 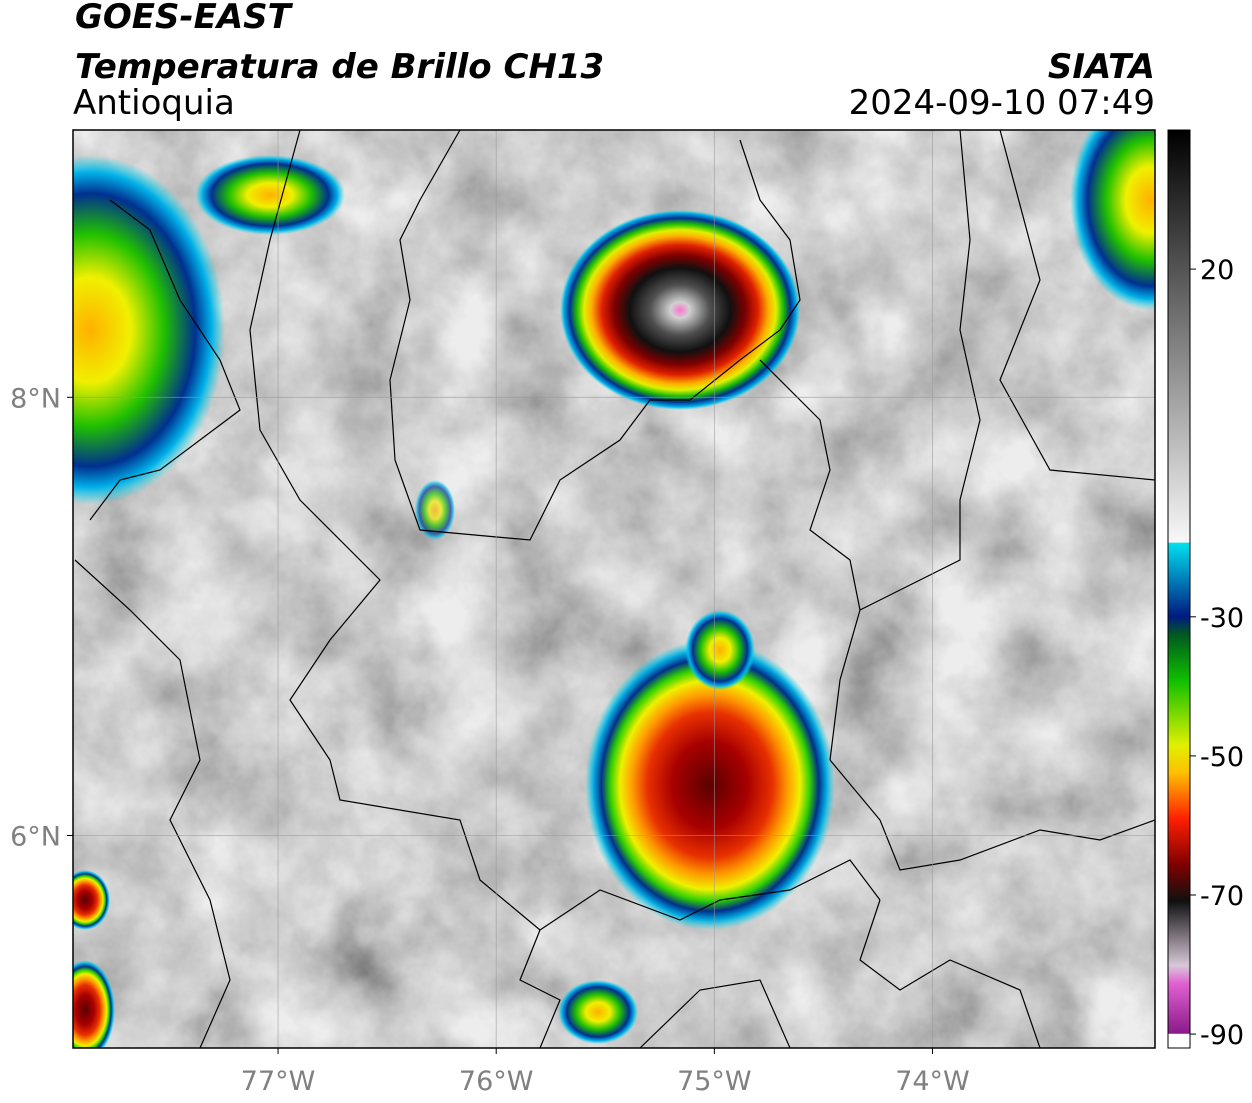 I want to click on subtitle: Temperatura de Brillo CH13, so click(x=339, y=67).